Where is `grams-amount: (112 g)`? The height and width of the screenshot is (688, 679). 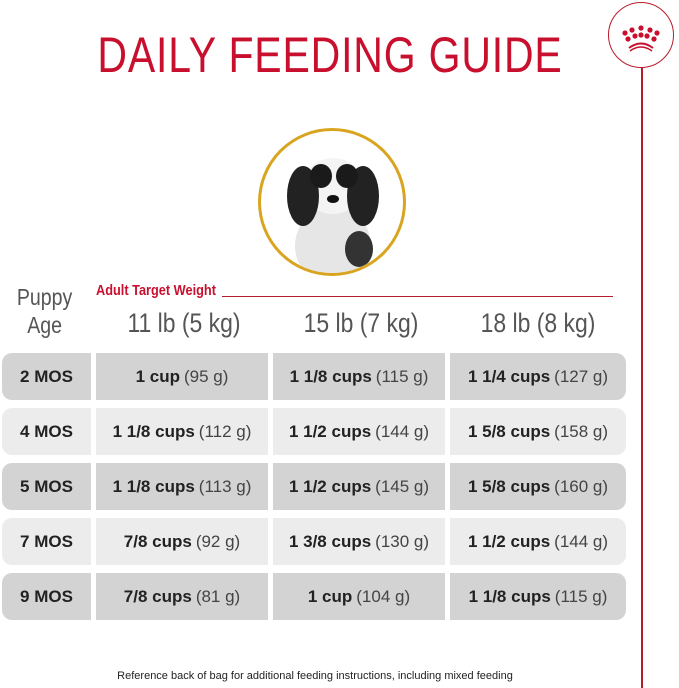 grams-amount: (112 g) is located at coordinates (225, 431).